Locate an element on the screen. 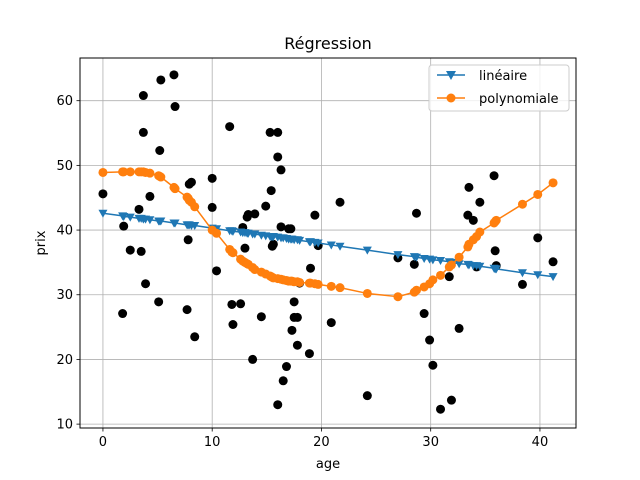 Image resolution: width=640 pixels, height=480 pixels. legend-label-lineaire: linéaire is located at coordinates (503, 76).